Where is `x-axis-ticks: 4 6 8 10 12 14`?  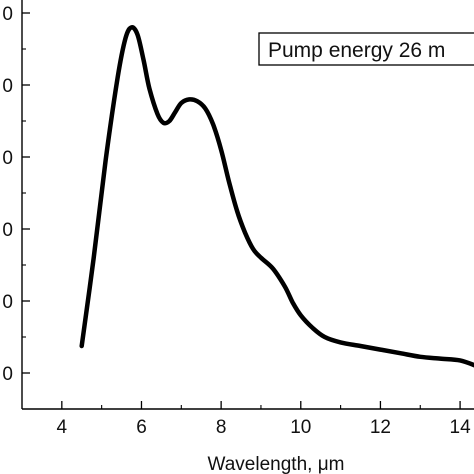
x-axis-ticks: 4 6 8 10 12 14 is located at coordinates (264, 419).